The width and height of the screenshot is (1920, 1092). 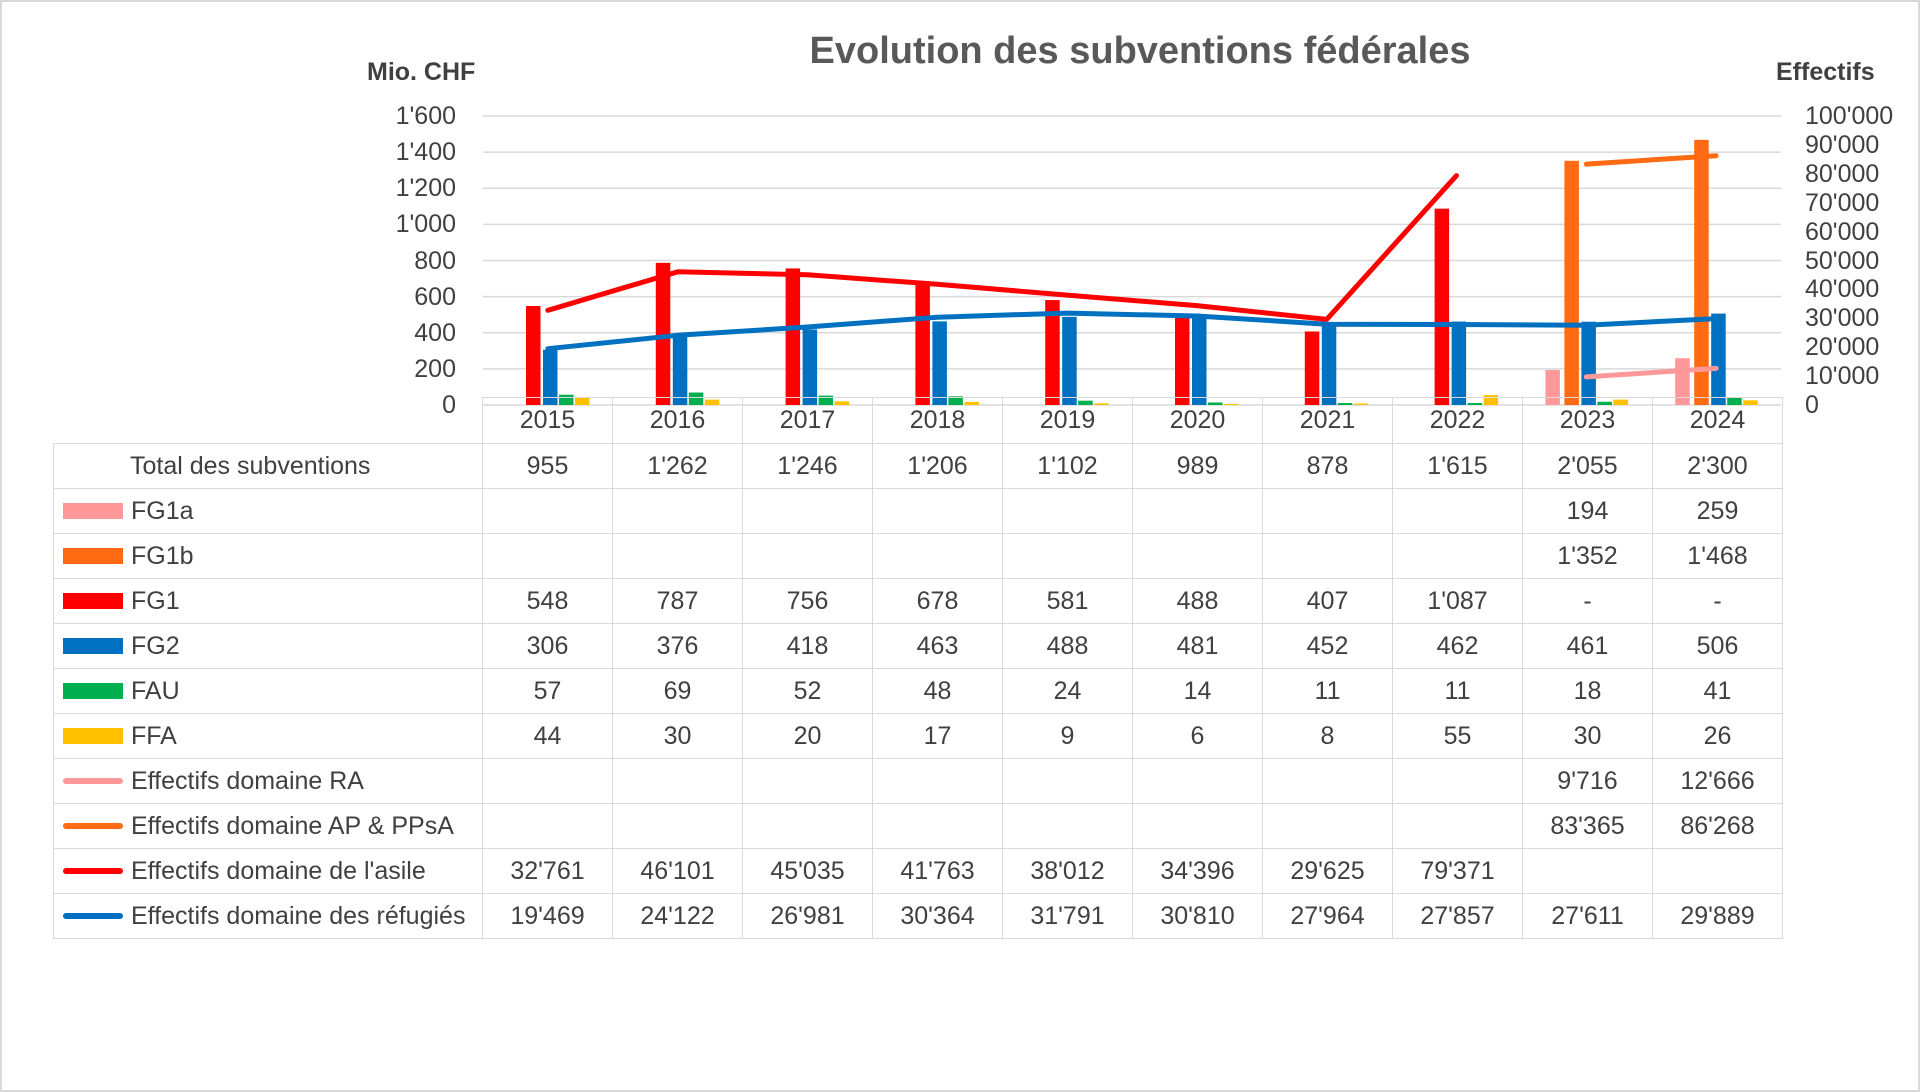 I want to click on bar-fg1a, so click(x=1552, y=387).